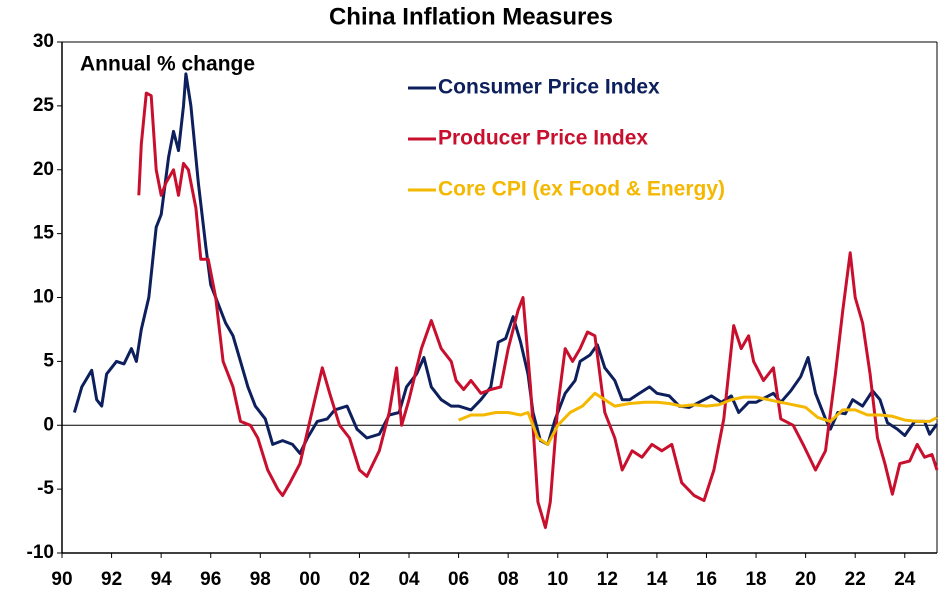 Image resolution: width=942 pixels, height=599 pixels. Describe the element at coordinates (581, 189) in the screenshot. I see `legend-label: Core CPI (ex Food & Energy)` at that location.